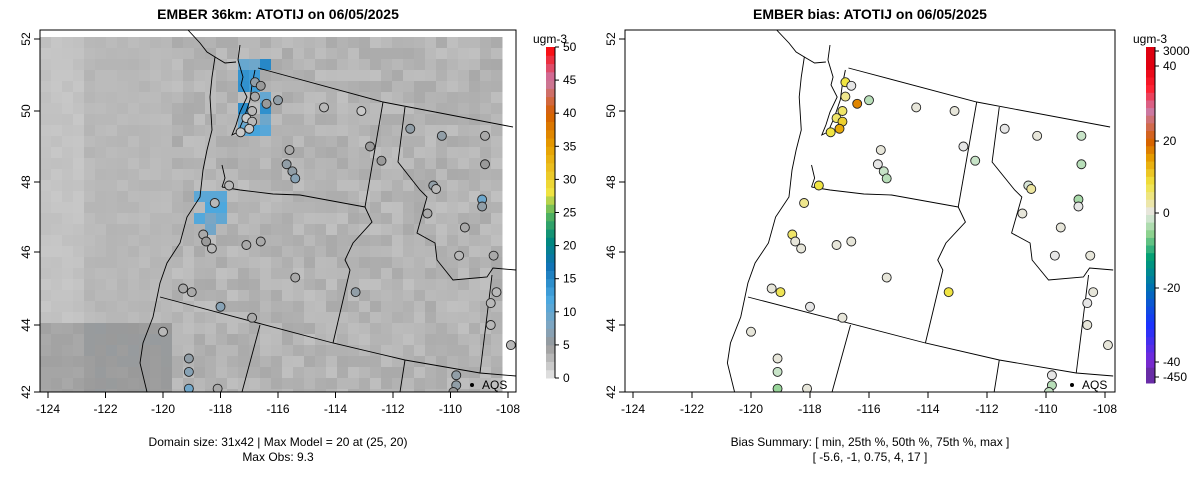 This screenshot has height=479, width=1200. I want to click on colorbar-tick-label: 10, so click(570, 312).